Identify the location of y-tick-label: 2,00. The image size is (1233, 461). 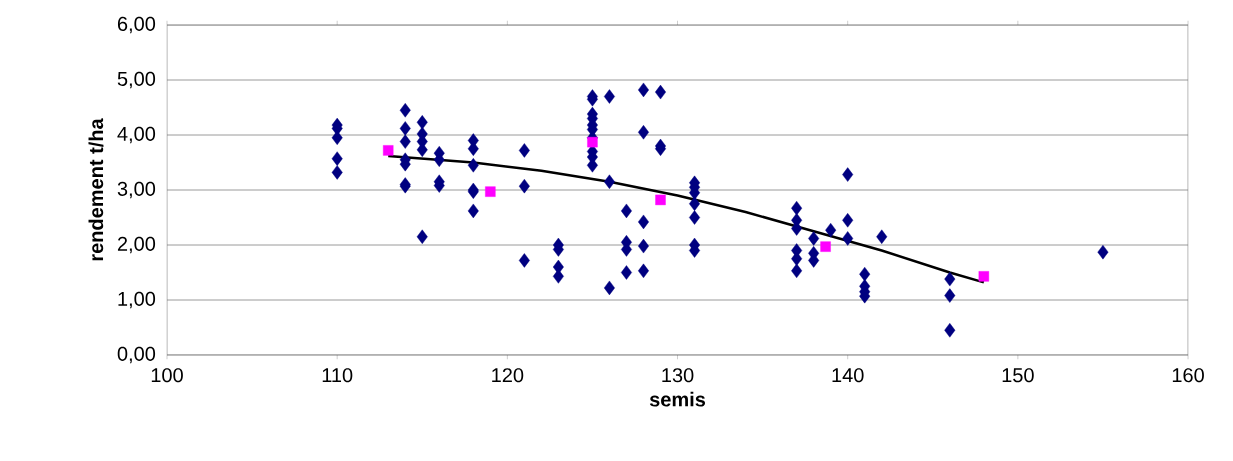
(136, 245).